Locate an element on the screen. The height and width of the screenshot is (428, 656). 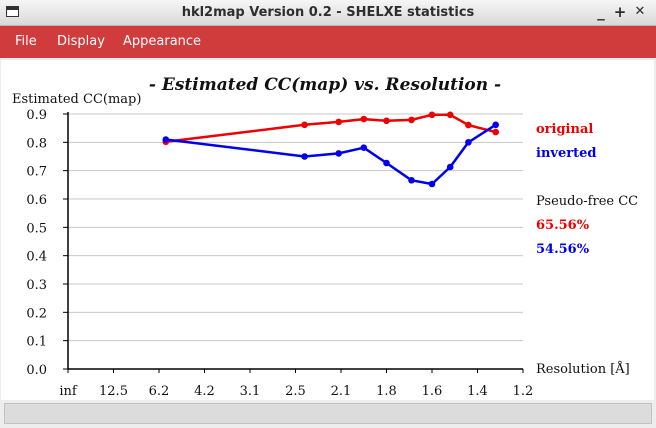
y-tick-label: 0.5 is located at coordinates (36, 228).